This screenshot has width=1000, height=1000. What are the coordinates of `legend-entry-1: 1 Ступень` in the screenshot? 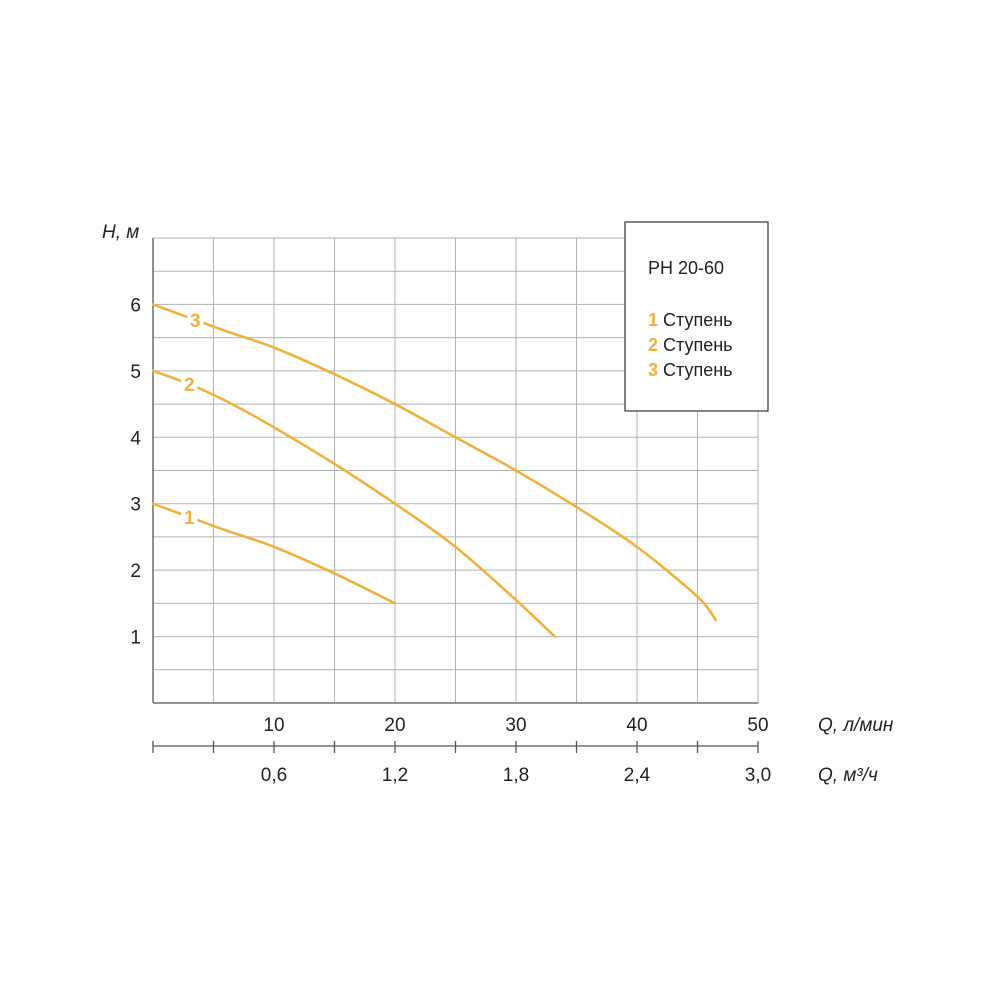 It's located at (690, 320).